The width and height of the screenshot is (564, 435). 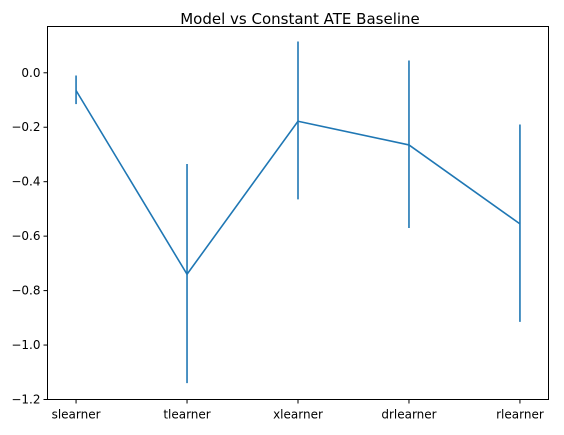 What do you see at coordinates (25, 291) in the screenshot?
I see `y-tick-label: −0.8` at bounding box center [25, 291].